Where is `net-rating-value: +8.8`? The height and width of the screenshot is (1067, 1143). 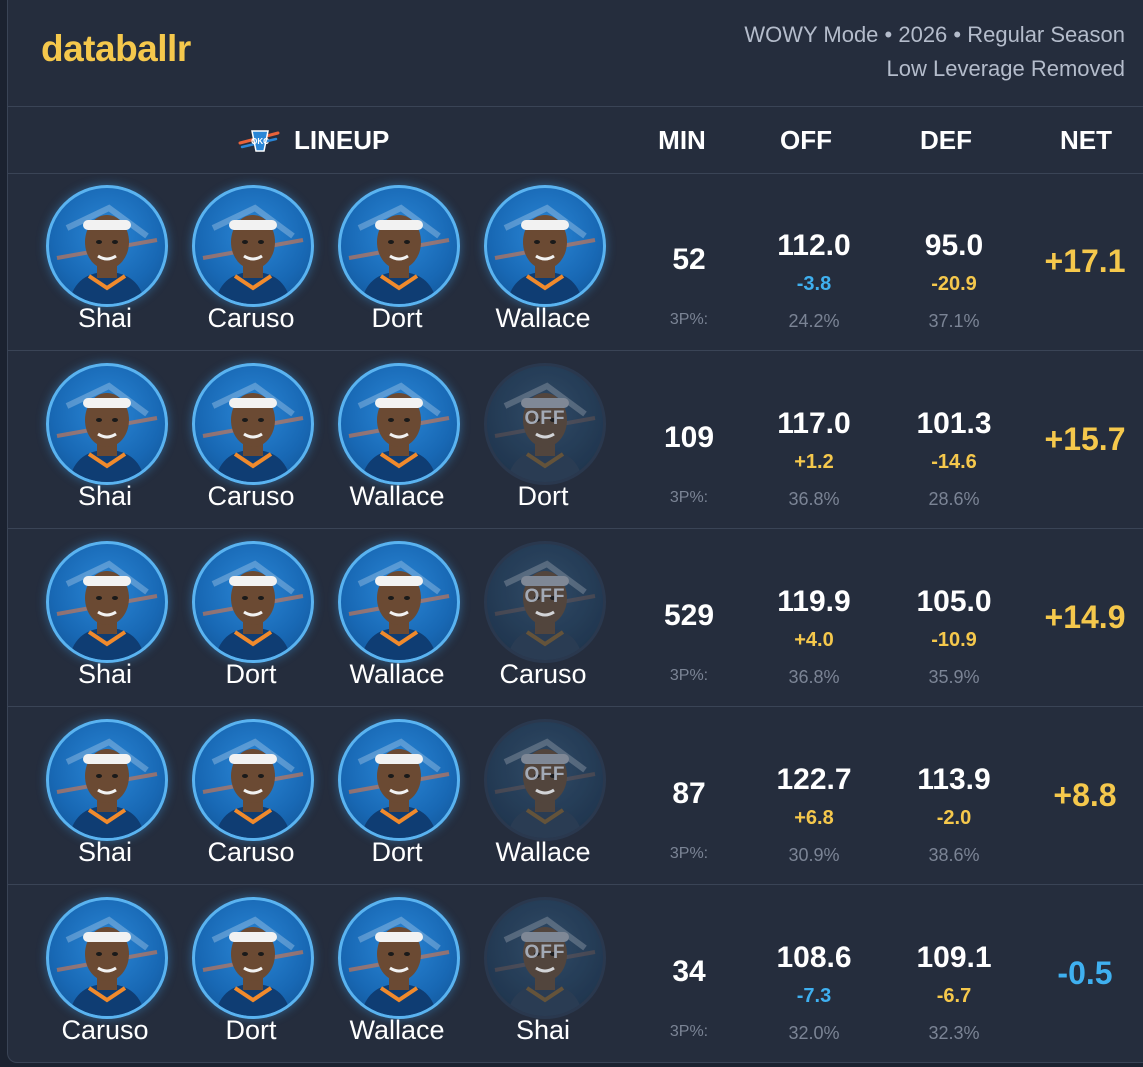 net-rating-value: +8.8 is located at coordinates (1085, 795).